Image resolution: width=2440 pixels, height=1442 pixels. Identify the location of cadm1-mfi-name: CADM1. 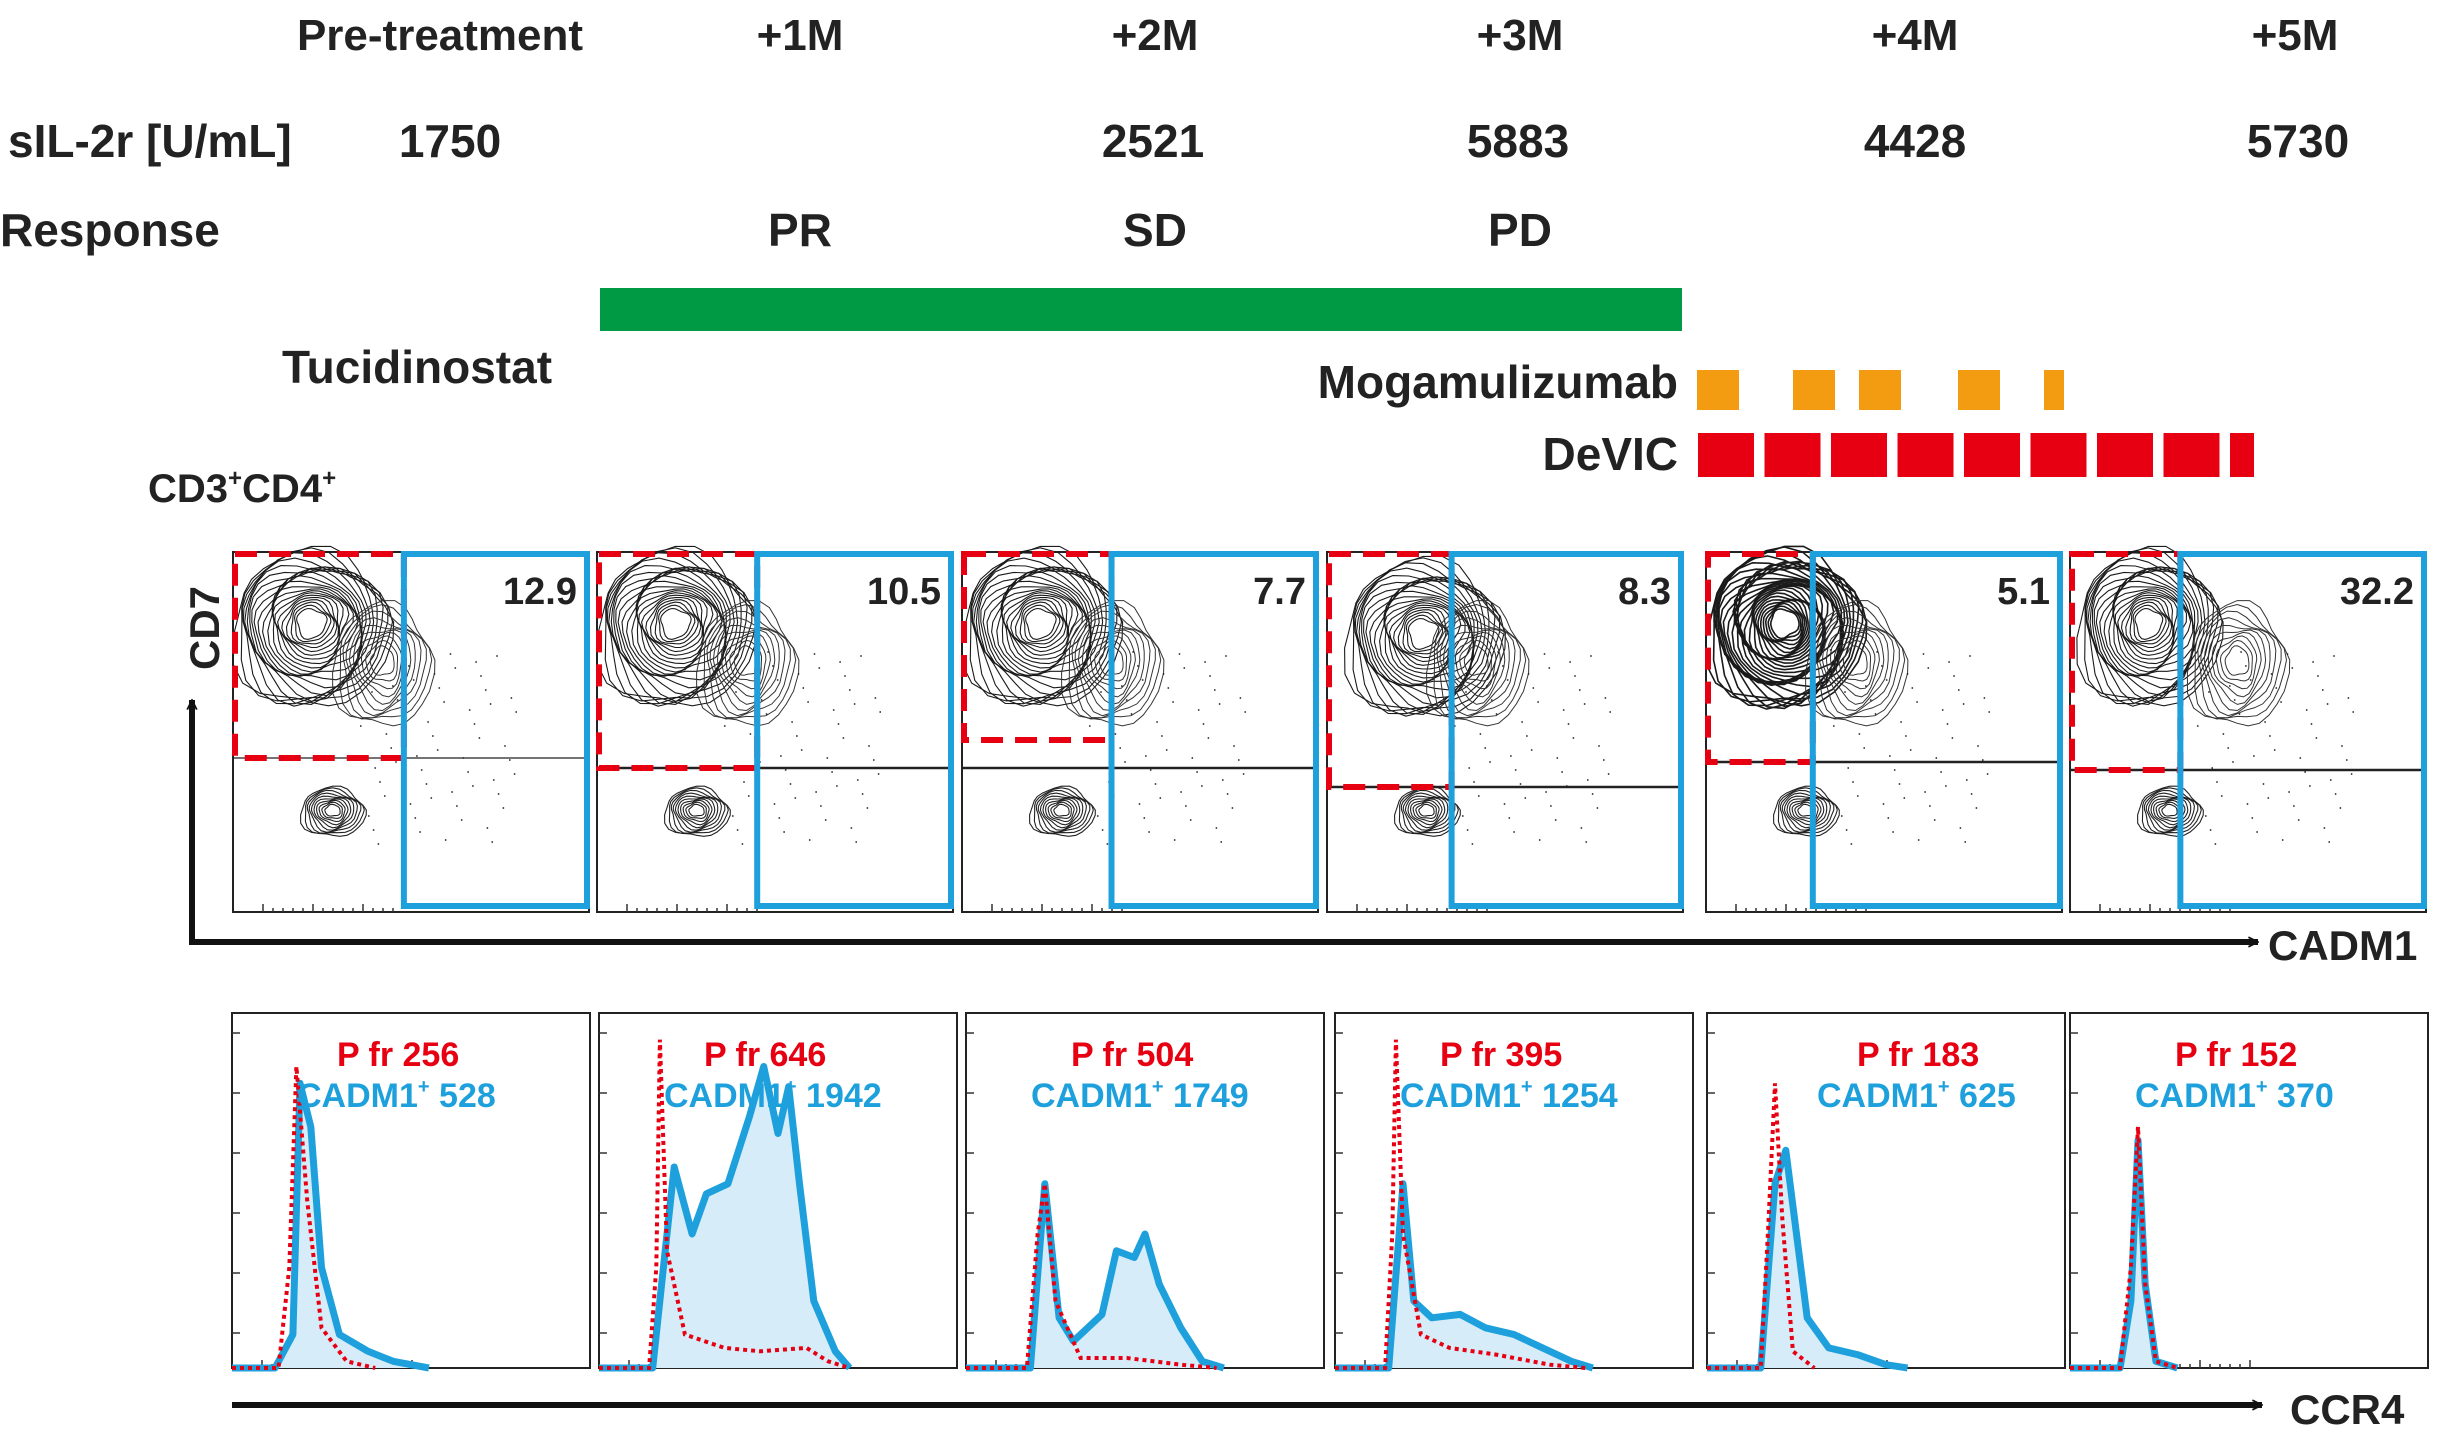
(1091, 1096).